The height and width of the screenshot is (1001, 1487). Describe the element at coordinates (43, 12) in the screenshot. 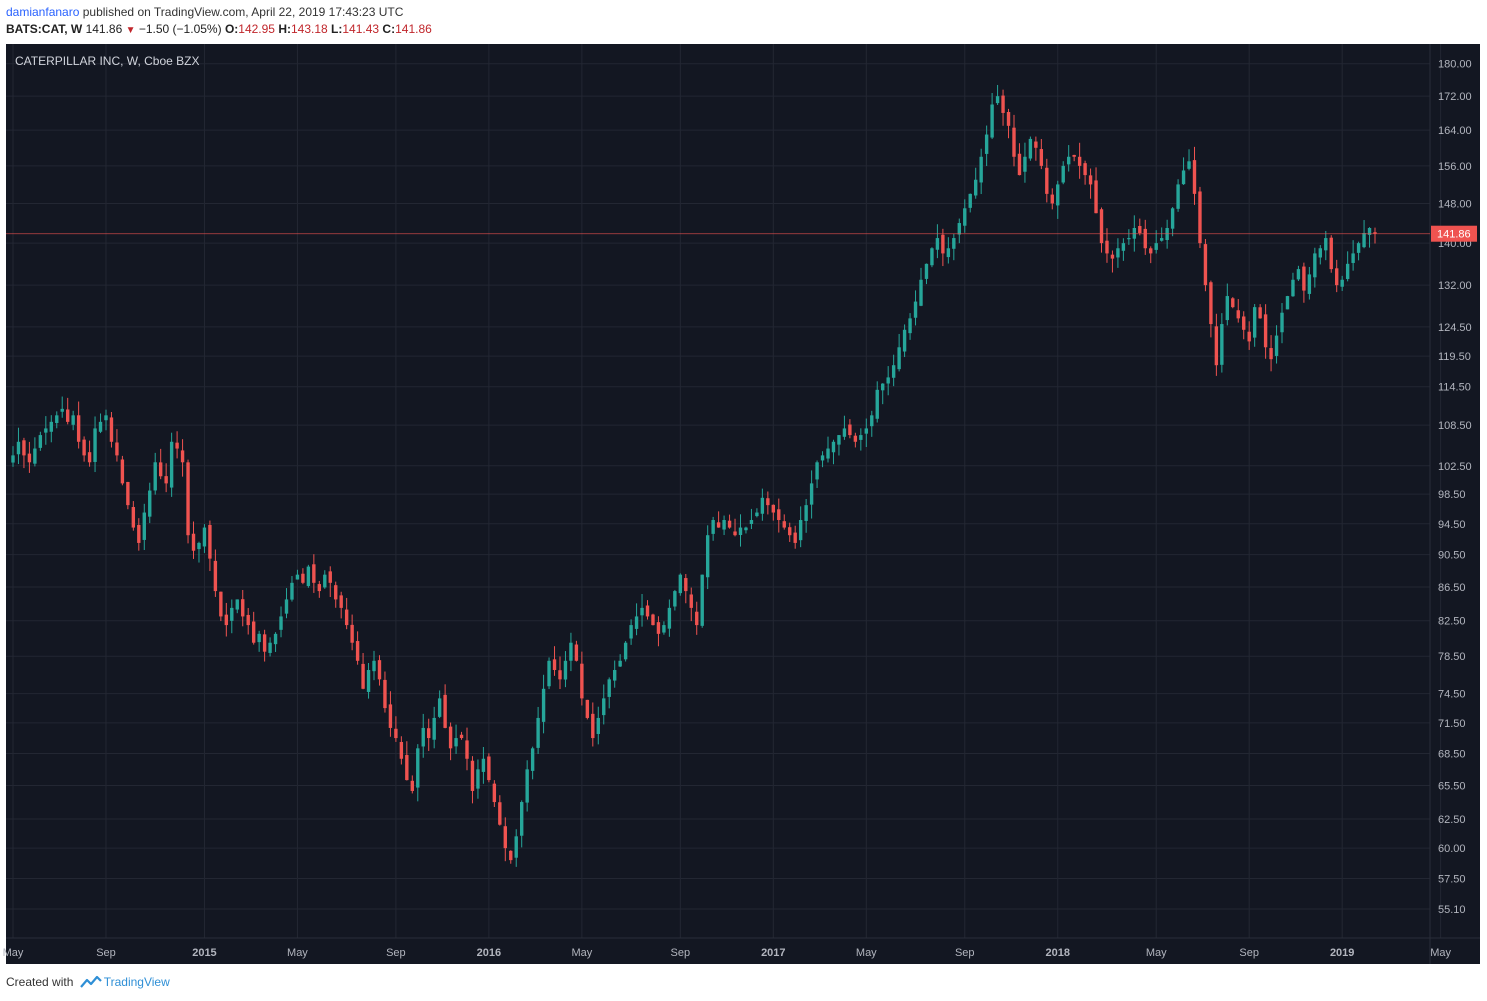

I see `publisher-link: damianfanaro` at that location.